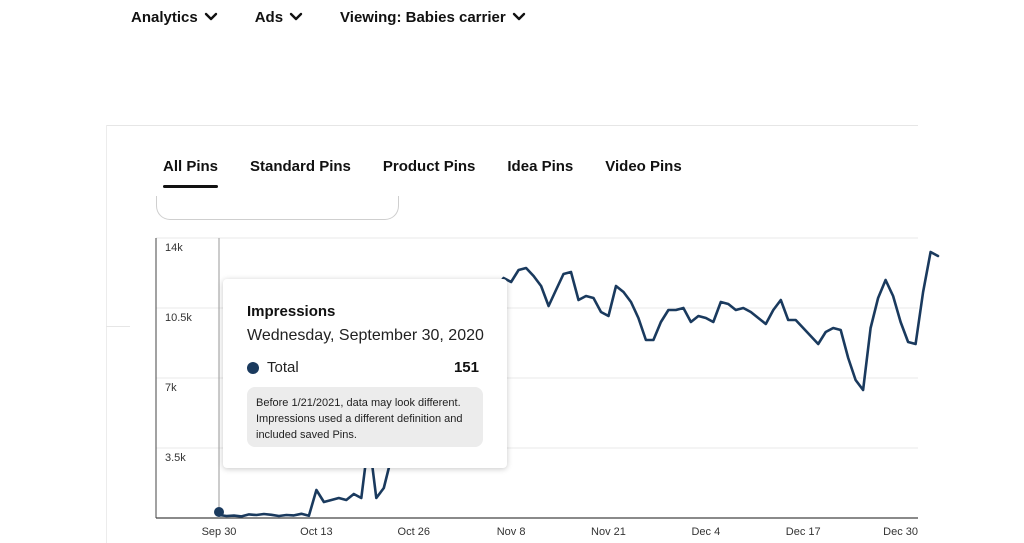 Image resolution: width=1024 pixels, height=543 pixels. Describe the element at coordinates (219, 511) in the screenshot. I see `highlight-point` at that location.